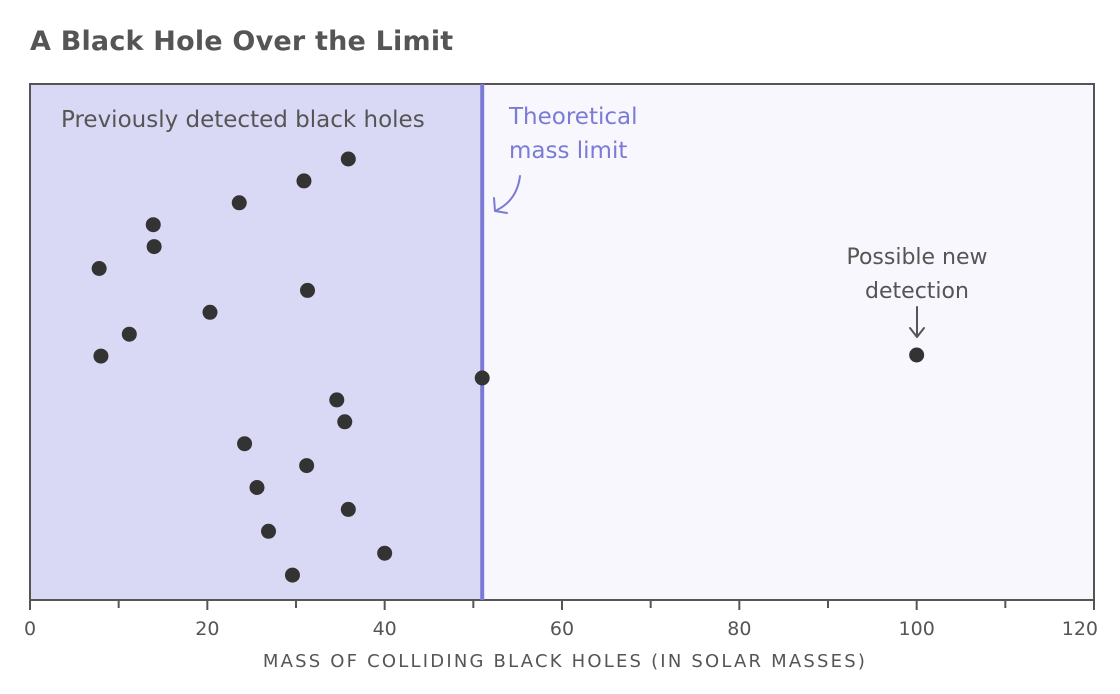 The image size is (1120, 694). I want to click on shaded-region-label: Previously detected black holes, so click(243, 120).